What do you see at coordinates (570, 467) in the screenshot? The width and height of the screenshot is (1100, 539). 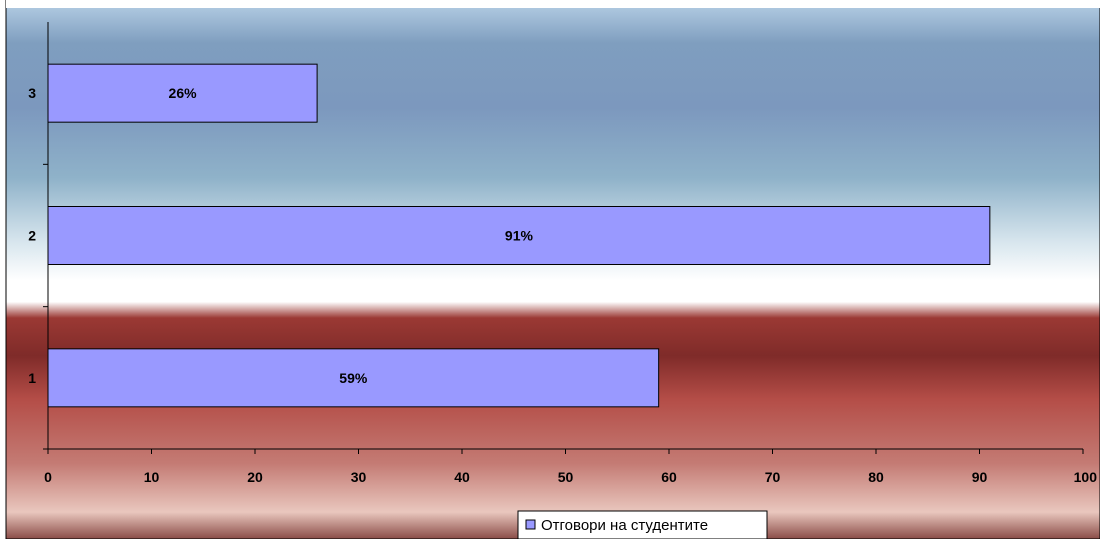 I see `x-axis-ticks: 0 10 20 30 40 50 60 70 80 90 100` at bounding box center [570, 467].